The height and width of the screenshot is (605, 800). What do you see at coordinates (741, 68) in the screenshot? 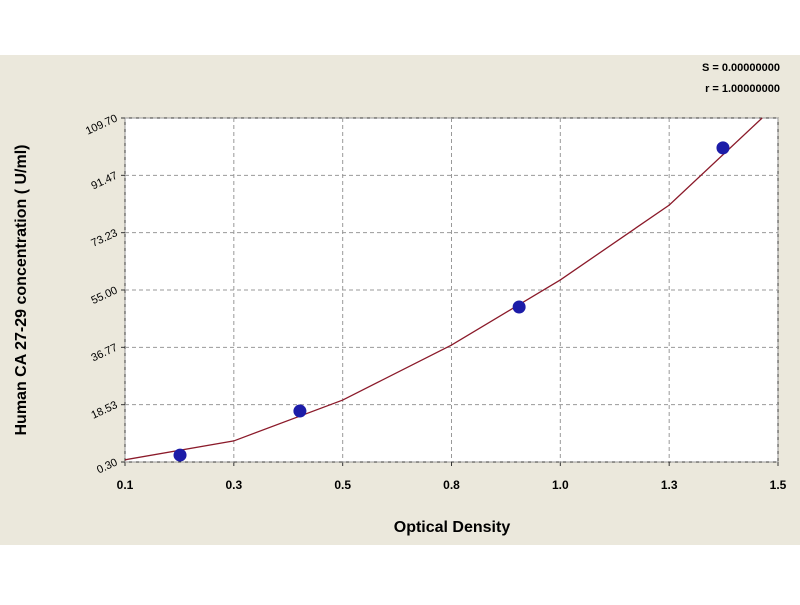
I see `annotation: S = 0.00000000` at bounding box center [741, 68].